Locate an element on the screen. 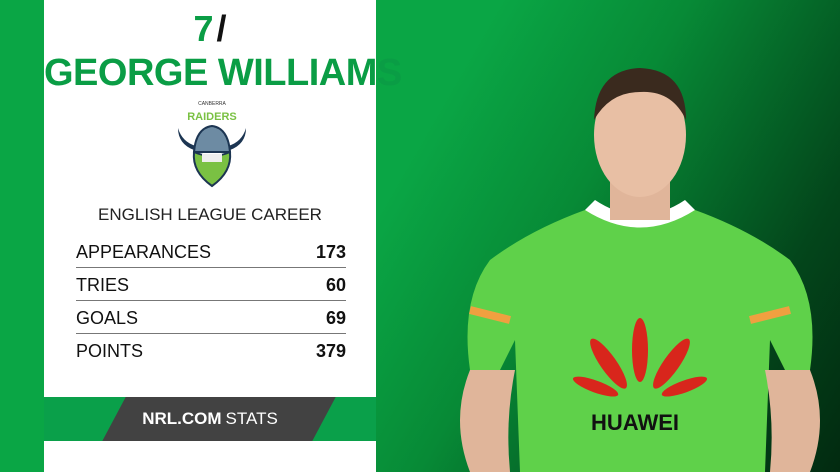 Image resolution: width=840 pixels, height=472 pixels. stat-row-tries: TRIES 60 is located at coordinates (211, 285).